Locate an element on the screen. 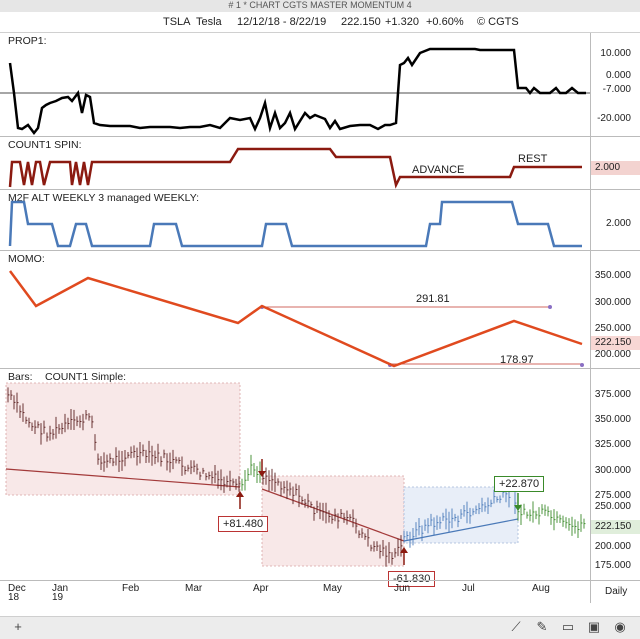 This screenshot has width=640, height=639. price-change: +1.320 is located at coordinates (402, 22).